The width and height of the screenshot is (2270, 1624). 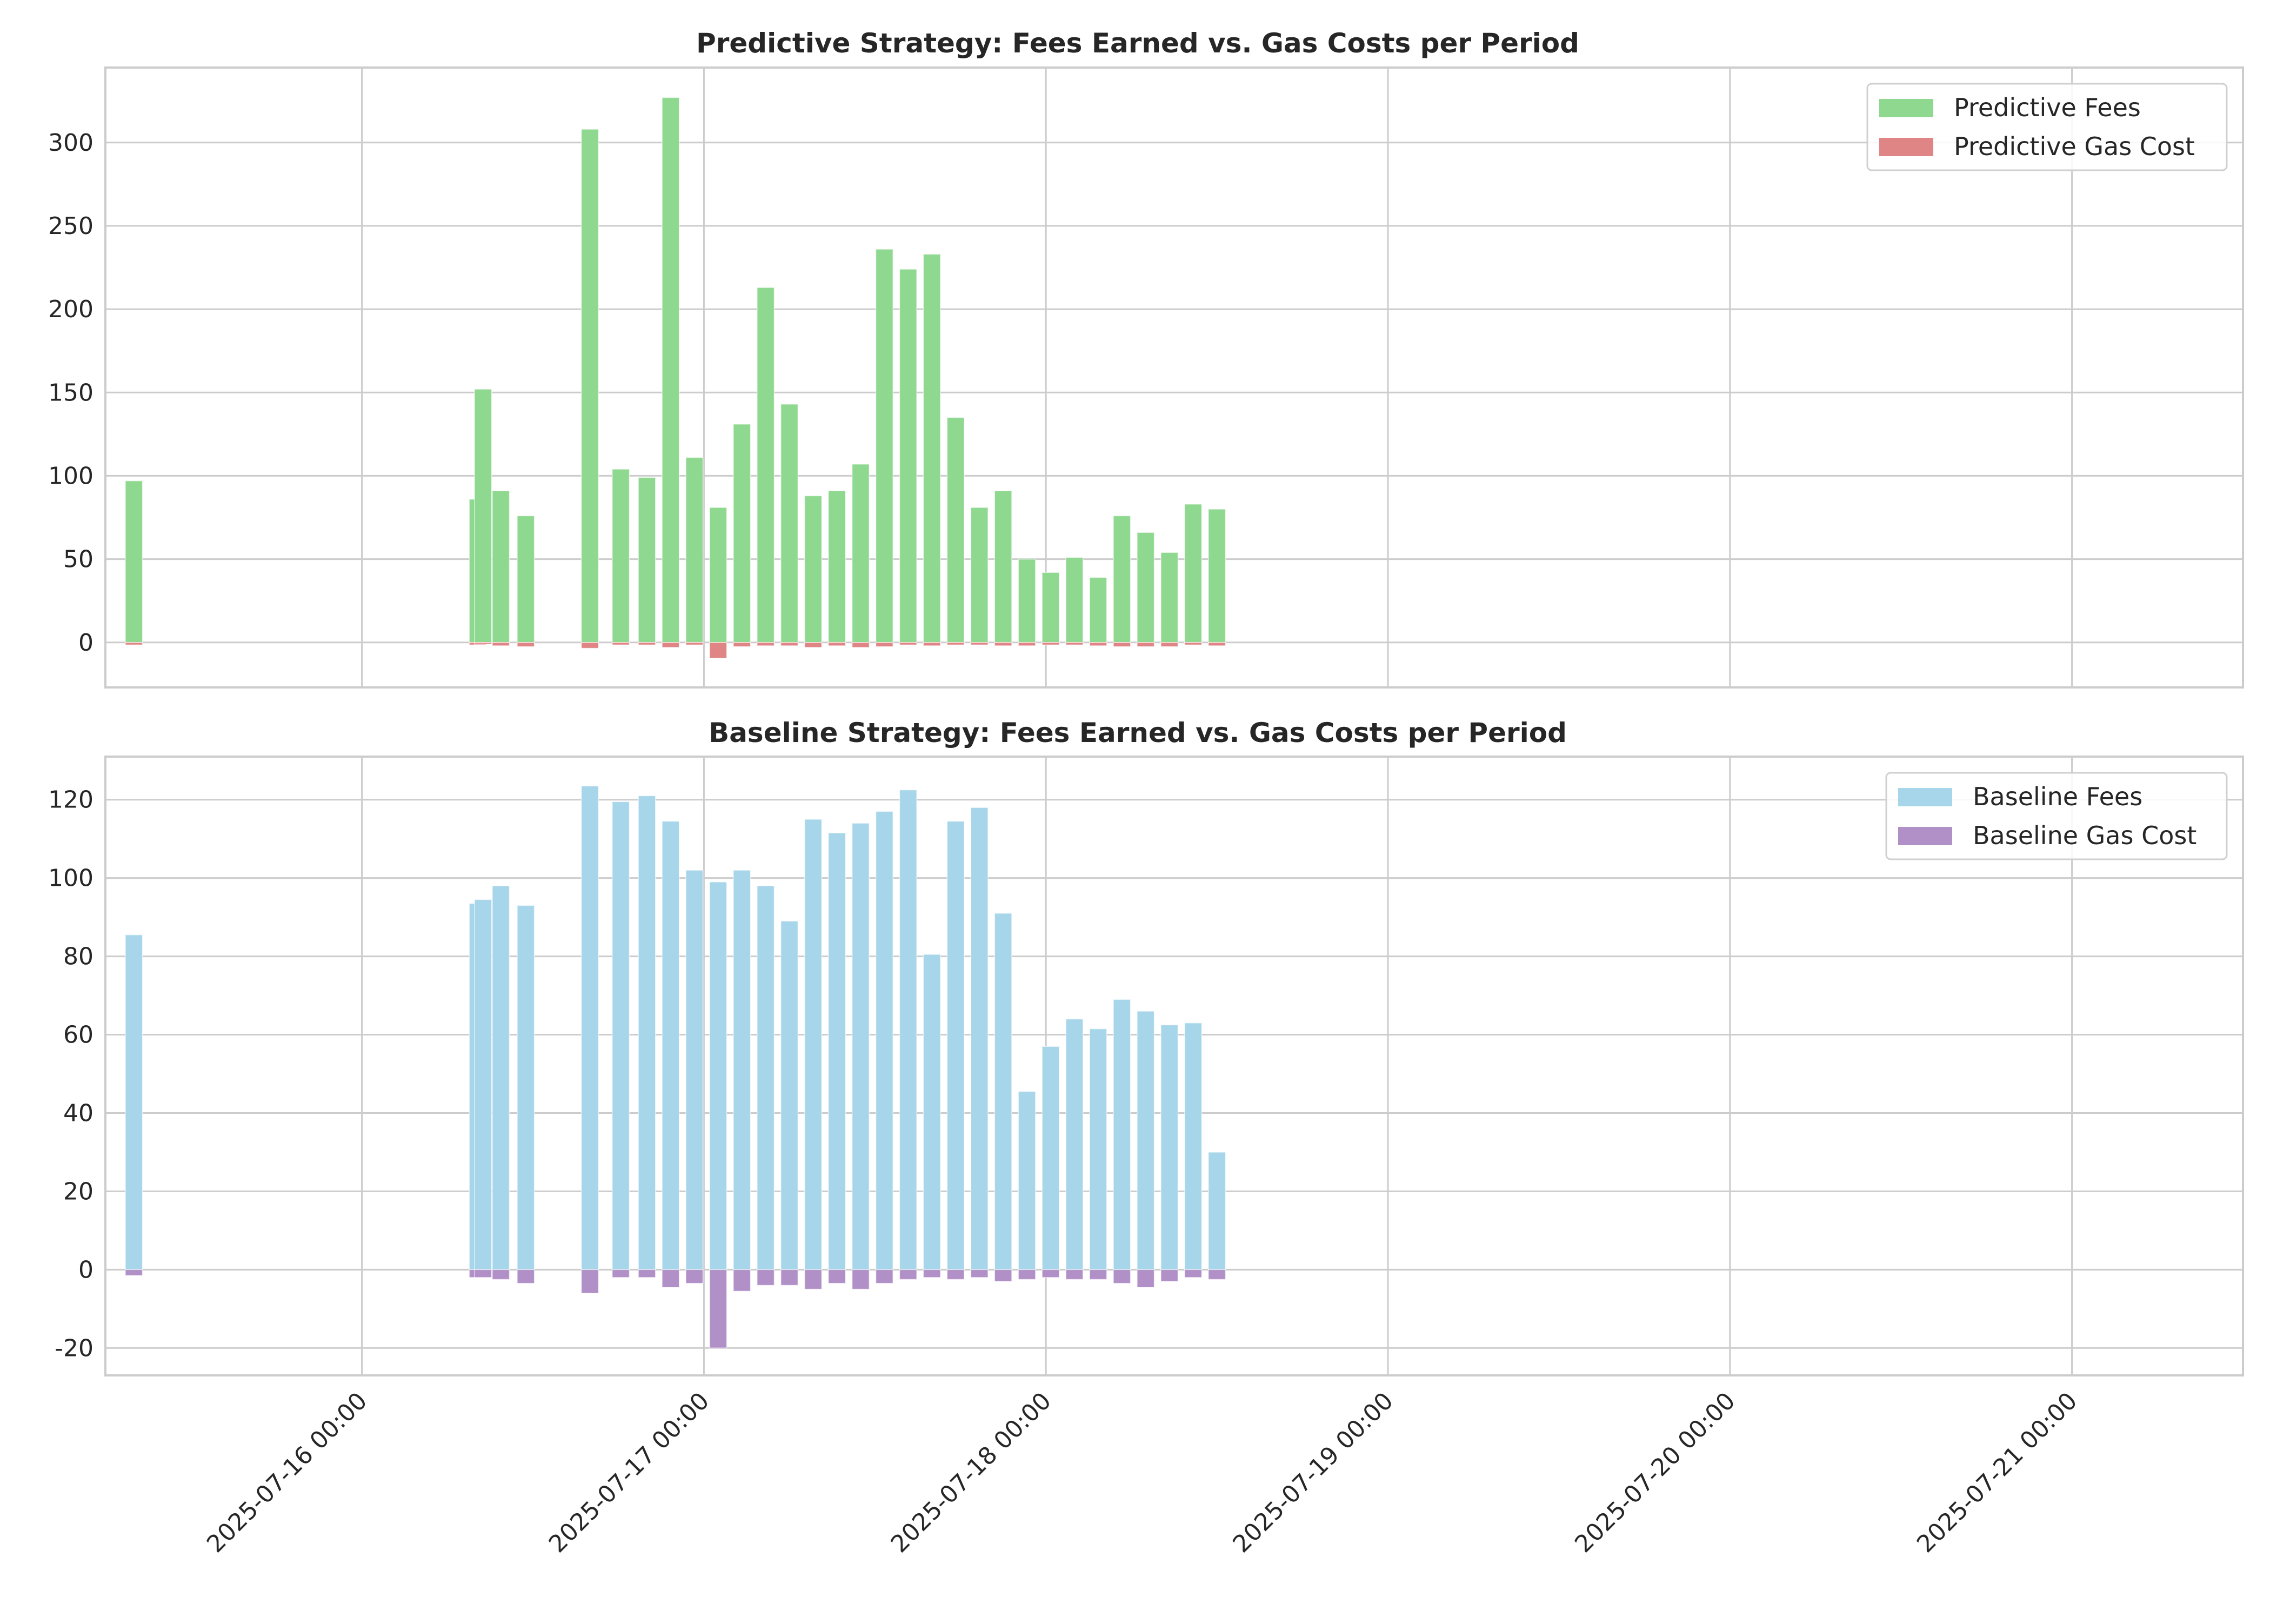 What do you see at coordinates (74, 1348) in the screenshot?
I see `baseline-y-tick-label: -20` at bounding box center [74, 1348].